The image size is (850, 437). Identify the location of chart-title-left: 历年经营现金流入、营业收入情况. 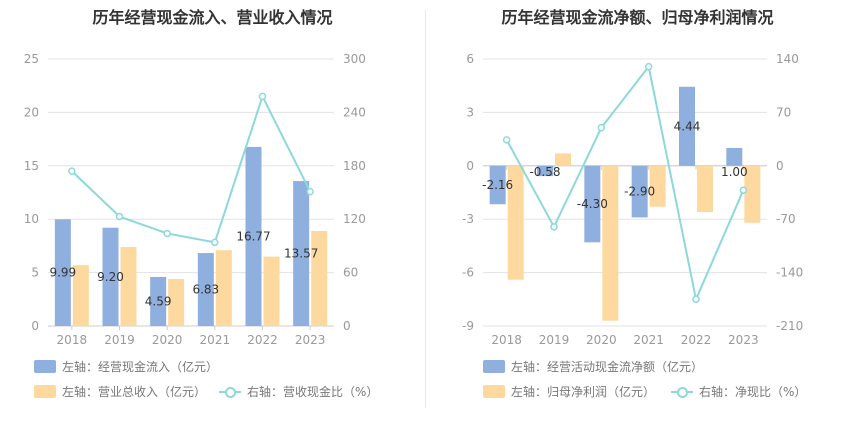
(212, 17).